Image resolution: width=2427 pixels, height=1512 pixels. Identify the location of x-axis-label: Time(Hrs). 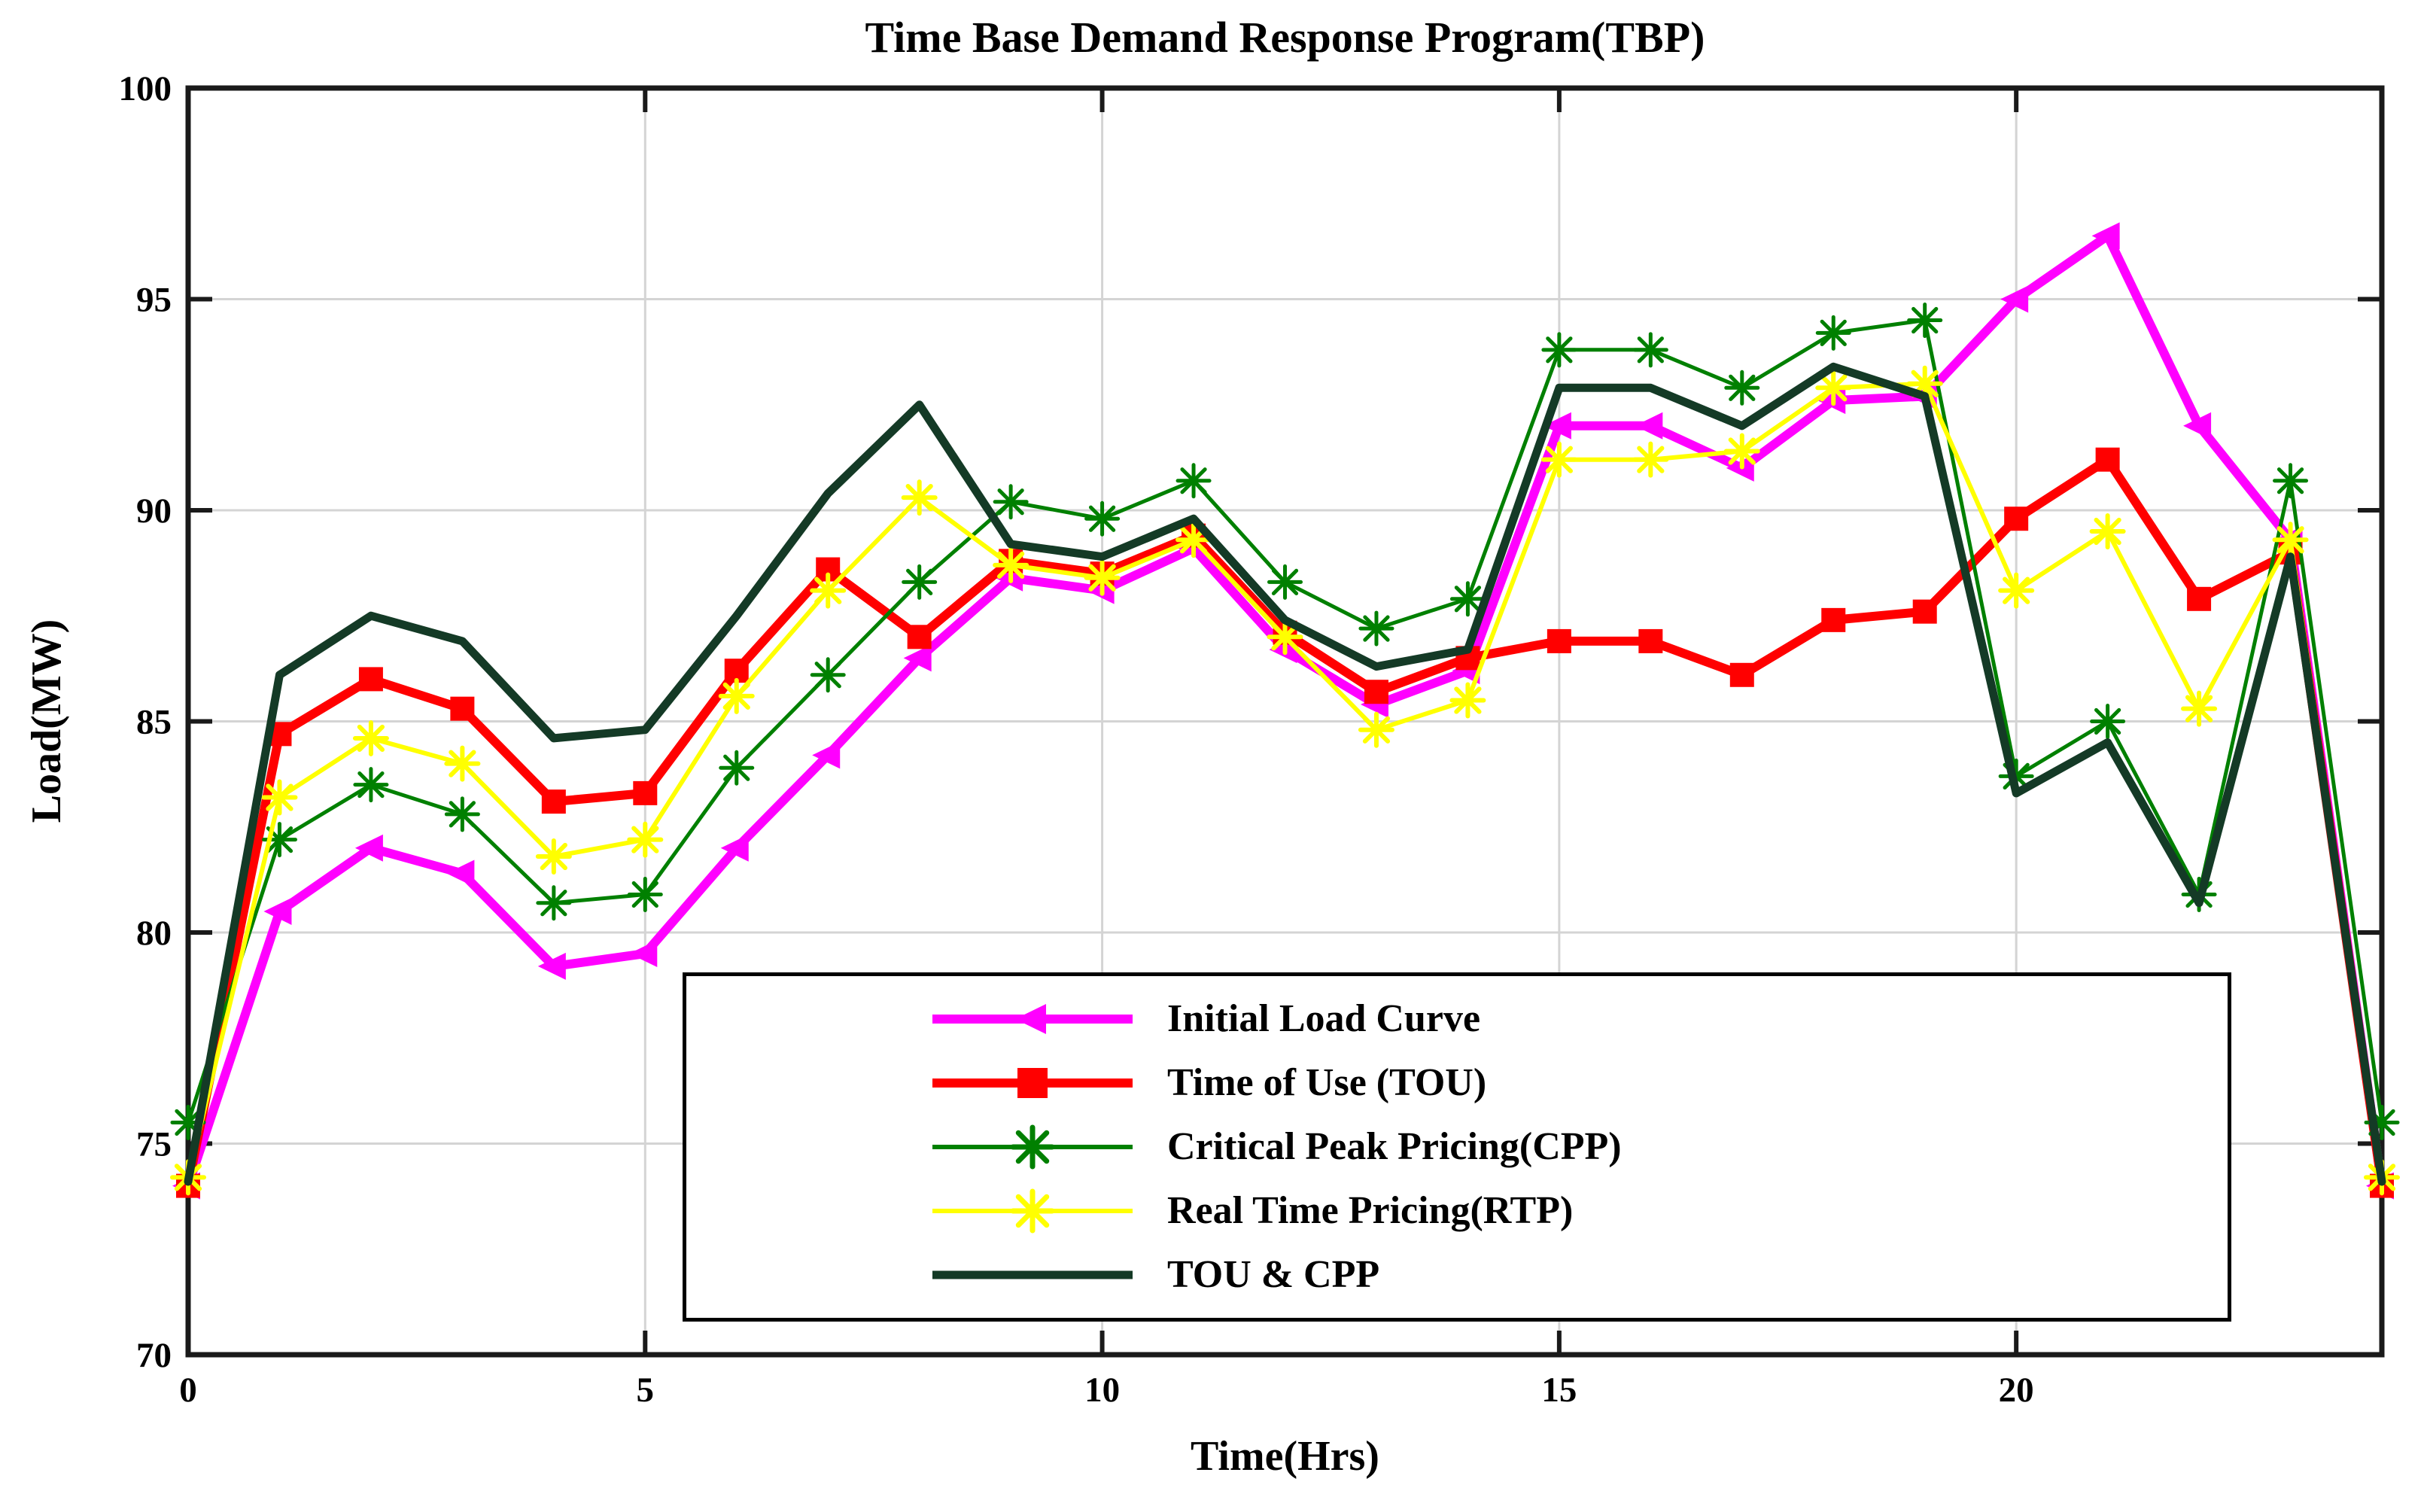
(1285, 1457).